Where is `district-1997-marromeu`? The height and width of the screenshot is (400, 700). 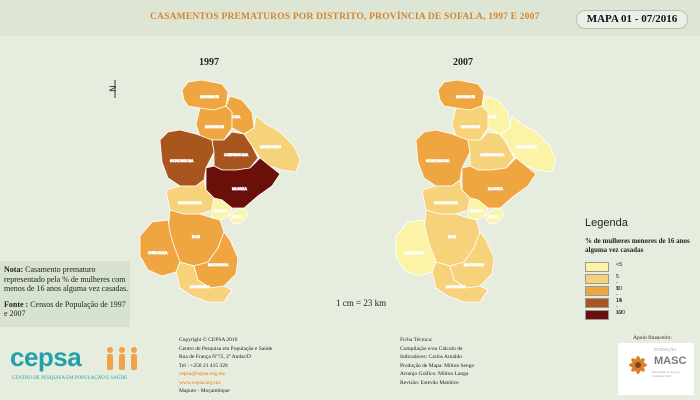 district-1997-marromeu is located at coordinates (235, 151).